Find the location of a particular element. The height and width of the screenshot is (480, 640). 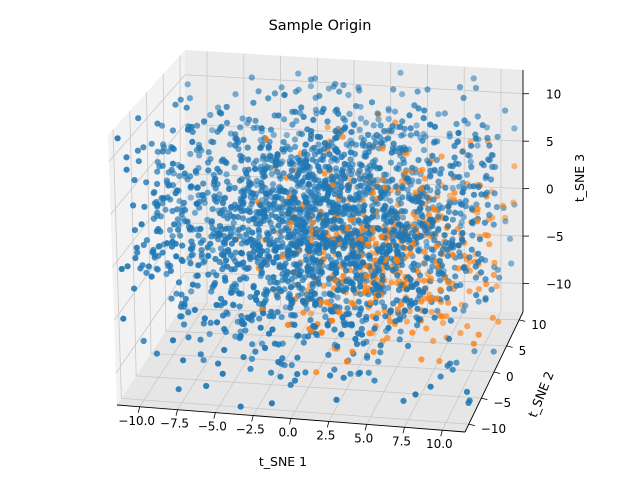

y-tick-label: 0 is located at coordinates (510, 377).